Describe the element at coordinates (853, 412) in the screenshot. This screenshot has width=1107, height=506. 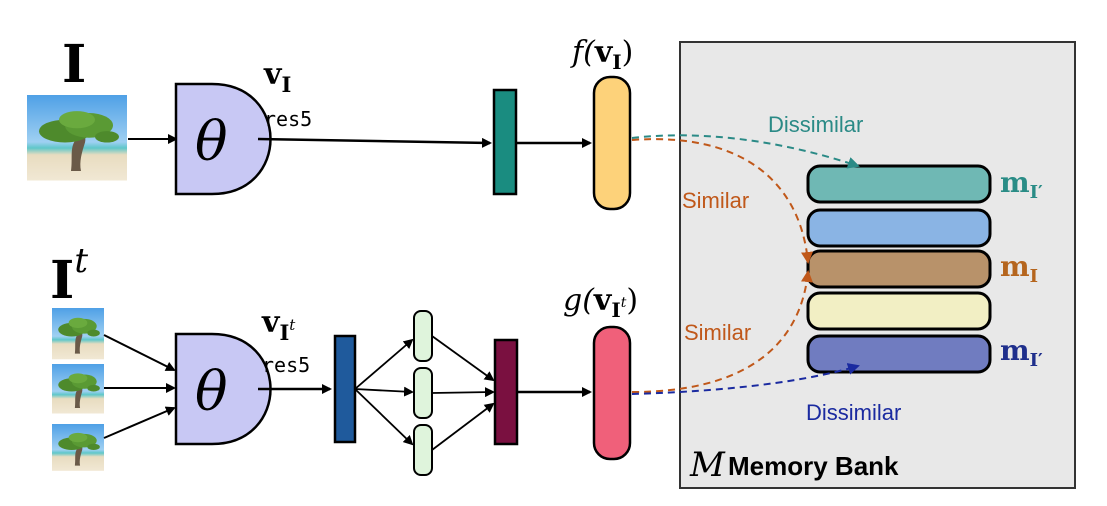
I see `bottom-dissimilar-label: Dissimilar` at that location.